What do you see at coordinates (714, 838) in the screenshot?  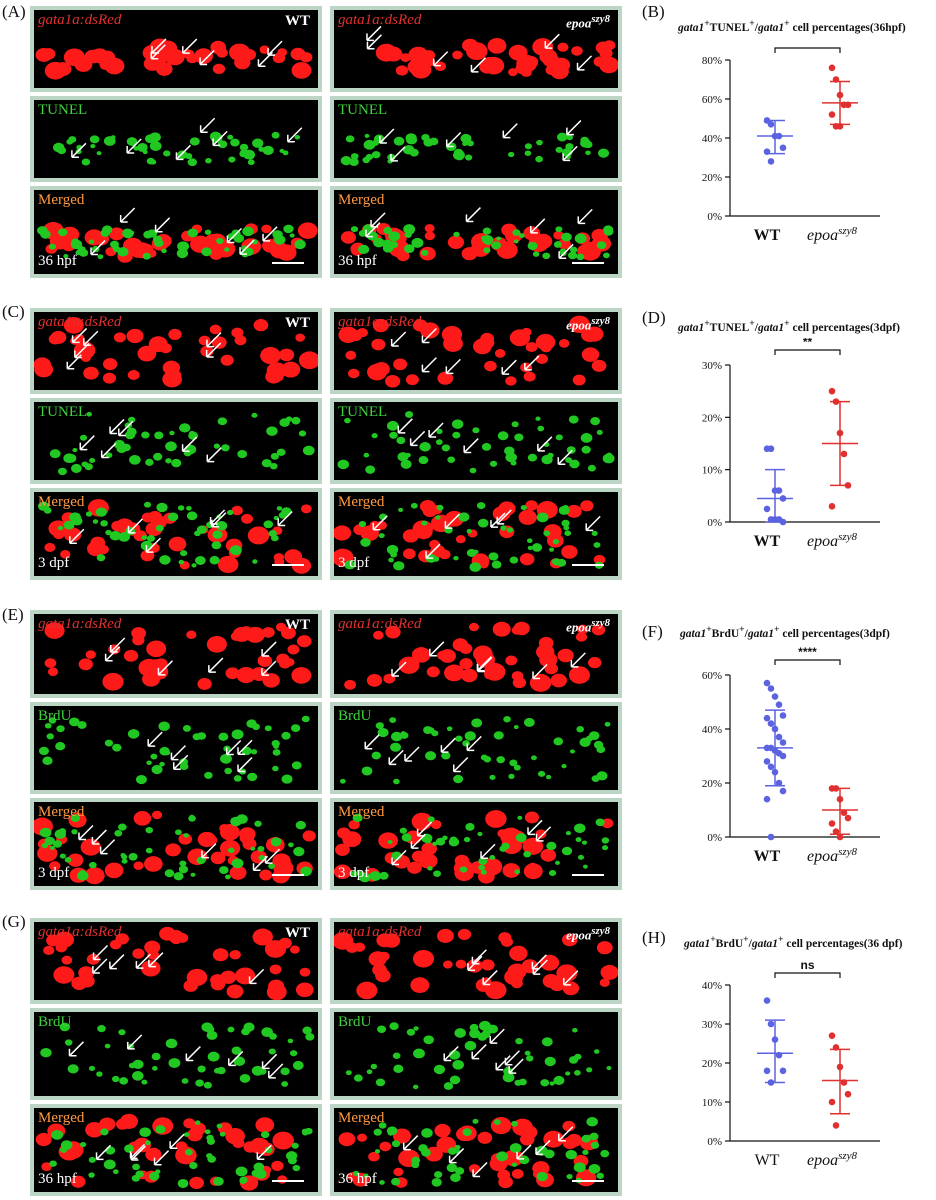 I see `y-tick-label: 0%` at bounding box center [714, 838].